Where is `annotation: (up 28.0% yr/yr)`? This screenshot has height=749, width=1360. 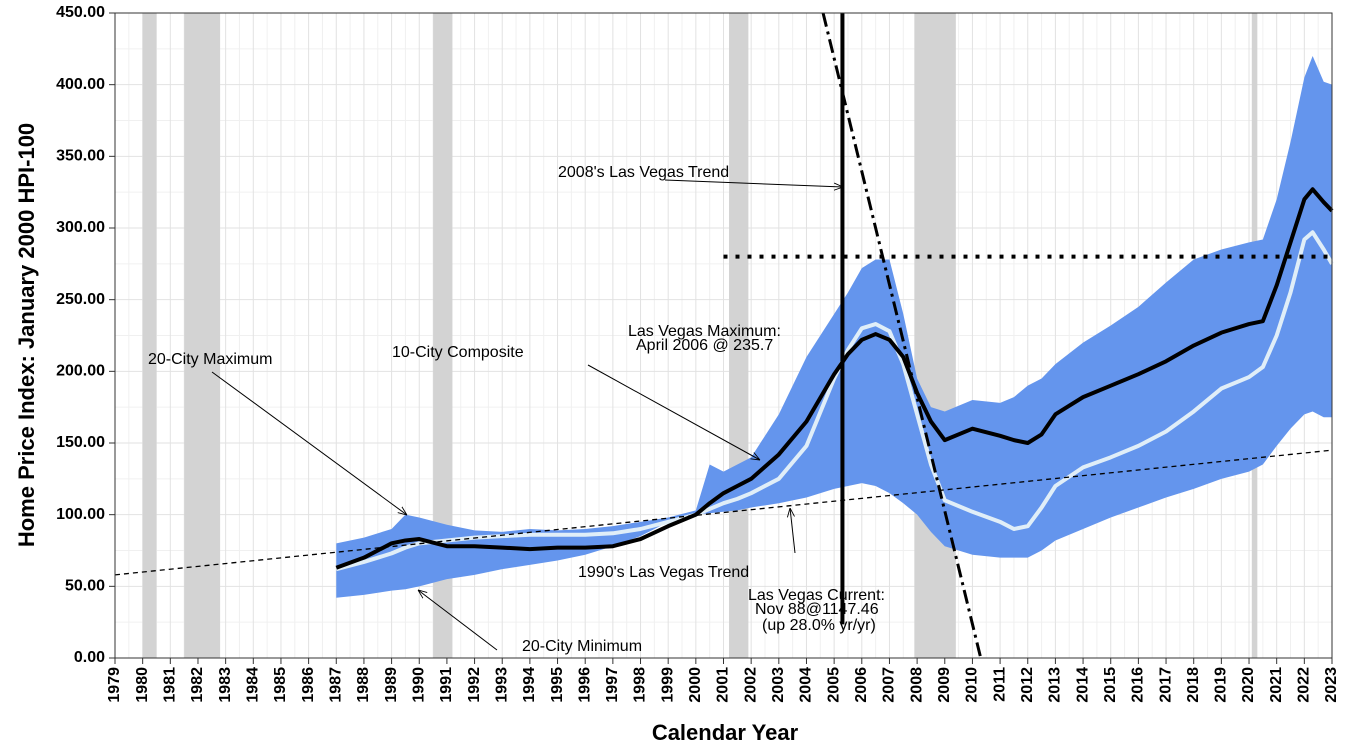
annotation: (up 28.0% yr/yr) is located at coordinates (819, 625).